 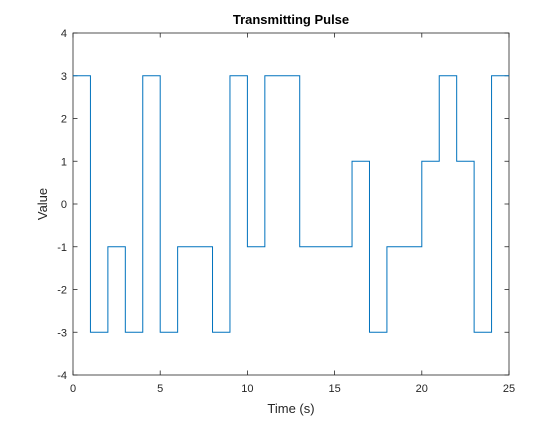 What do you see at coordinates (73, 389) in the screenshot?
I see `x-tick-label: 0` at bounding box center [73, 389].